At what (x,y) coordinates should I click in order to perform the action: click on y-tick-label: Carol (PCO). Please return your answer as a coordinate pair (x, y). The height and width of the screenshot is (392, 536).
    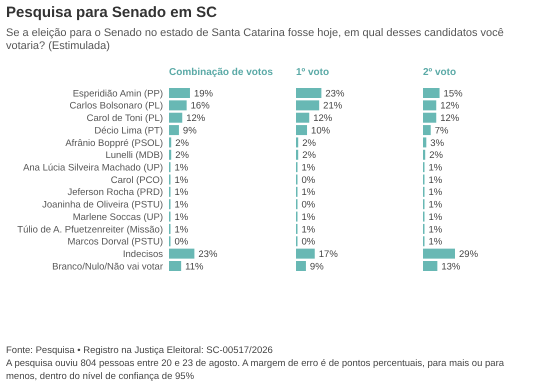
    Looking at the image, I should click on (136, 180).